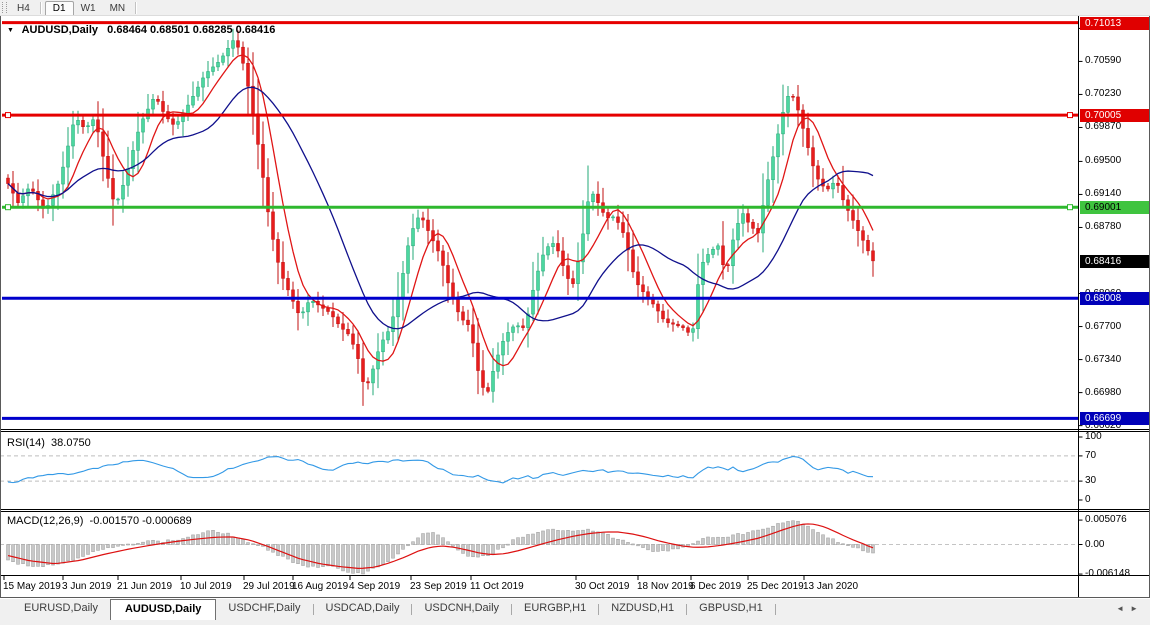 The height and width of the screenshot is (625, 1150). Describe the element at coordinates (1103, 93) in the screenshot. I see `price-tick-label: 0.70230` at that location.